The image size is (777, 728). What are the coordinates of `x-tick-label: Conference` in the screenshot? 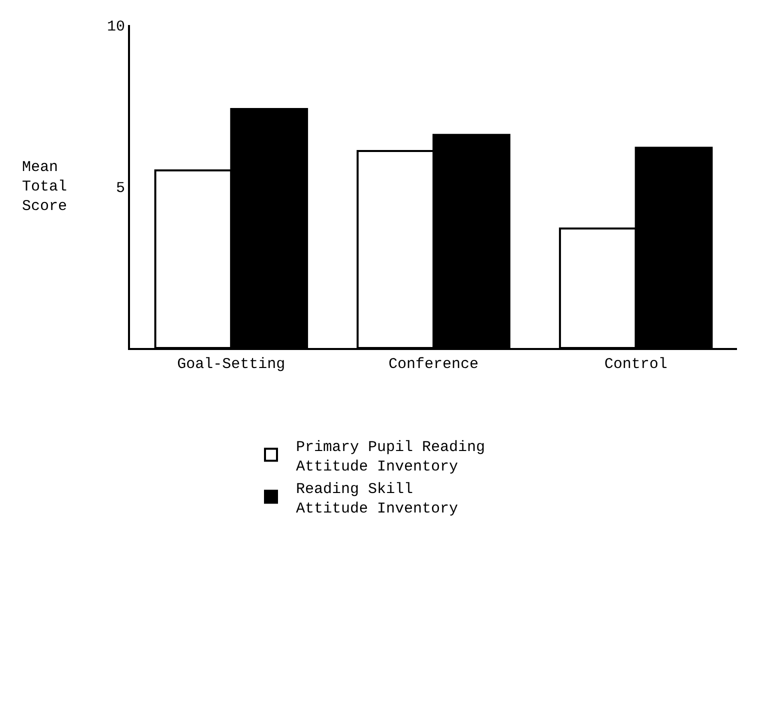 It's located at (433, 364).